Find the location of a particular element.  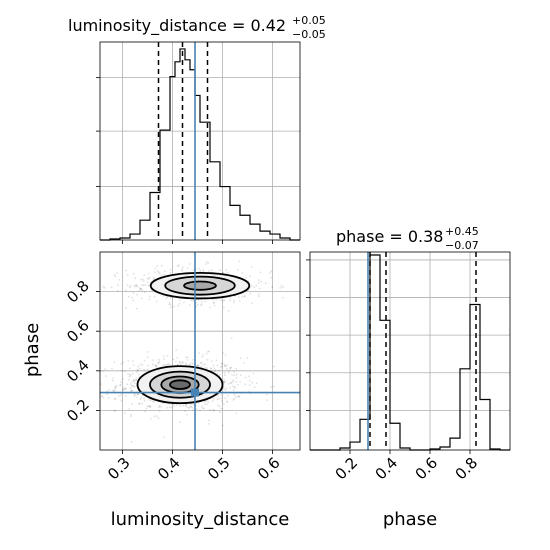

y-tick-label-phase: 0.2 is located at coordinates (78, 411).